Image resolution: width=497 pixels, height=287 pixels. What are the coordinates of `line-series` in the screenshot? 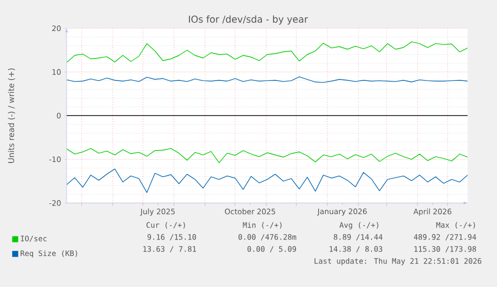 It's located at (267, 52).